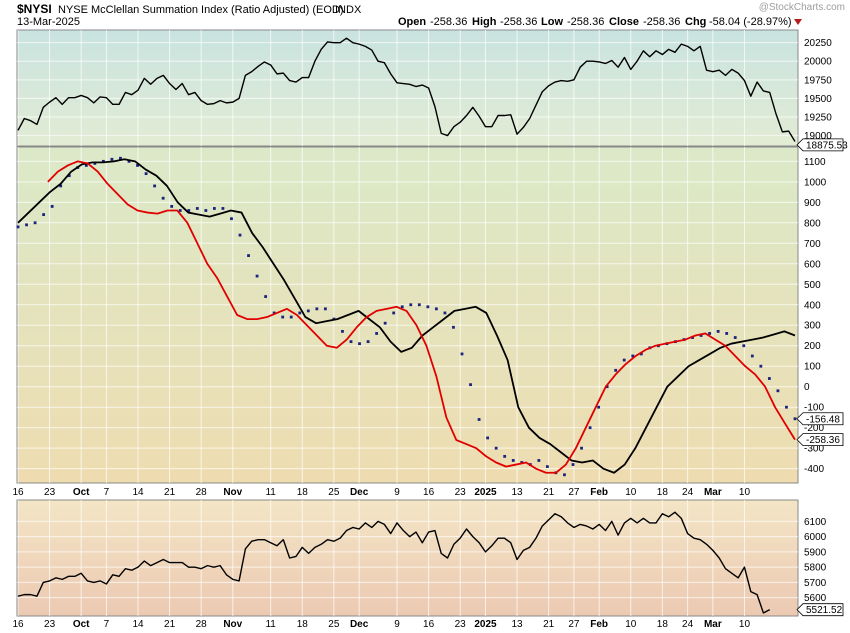 The height and width of the screenshot is (633, 850). Describe the element at coordinates (818, 118) in the screenshot. I see `y-tick-label: 19250` at that location.